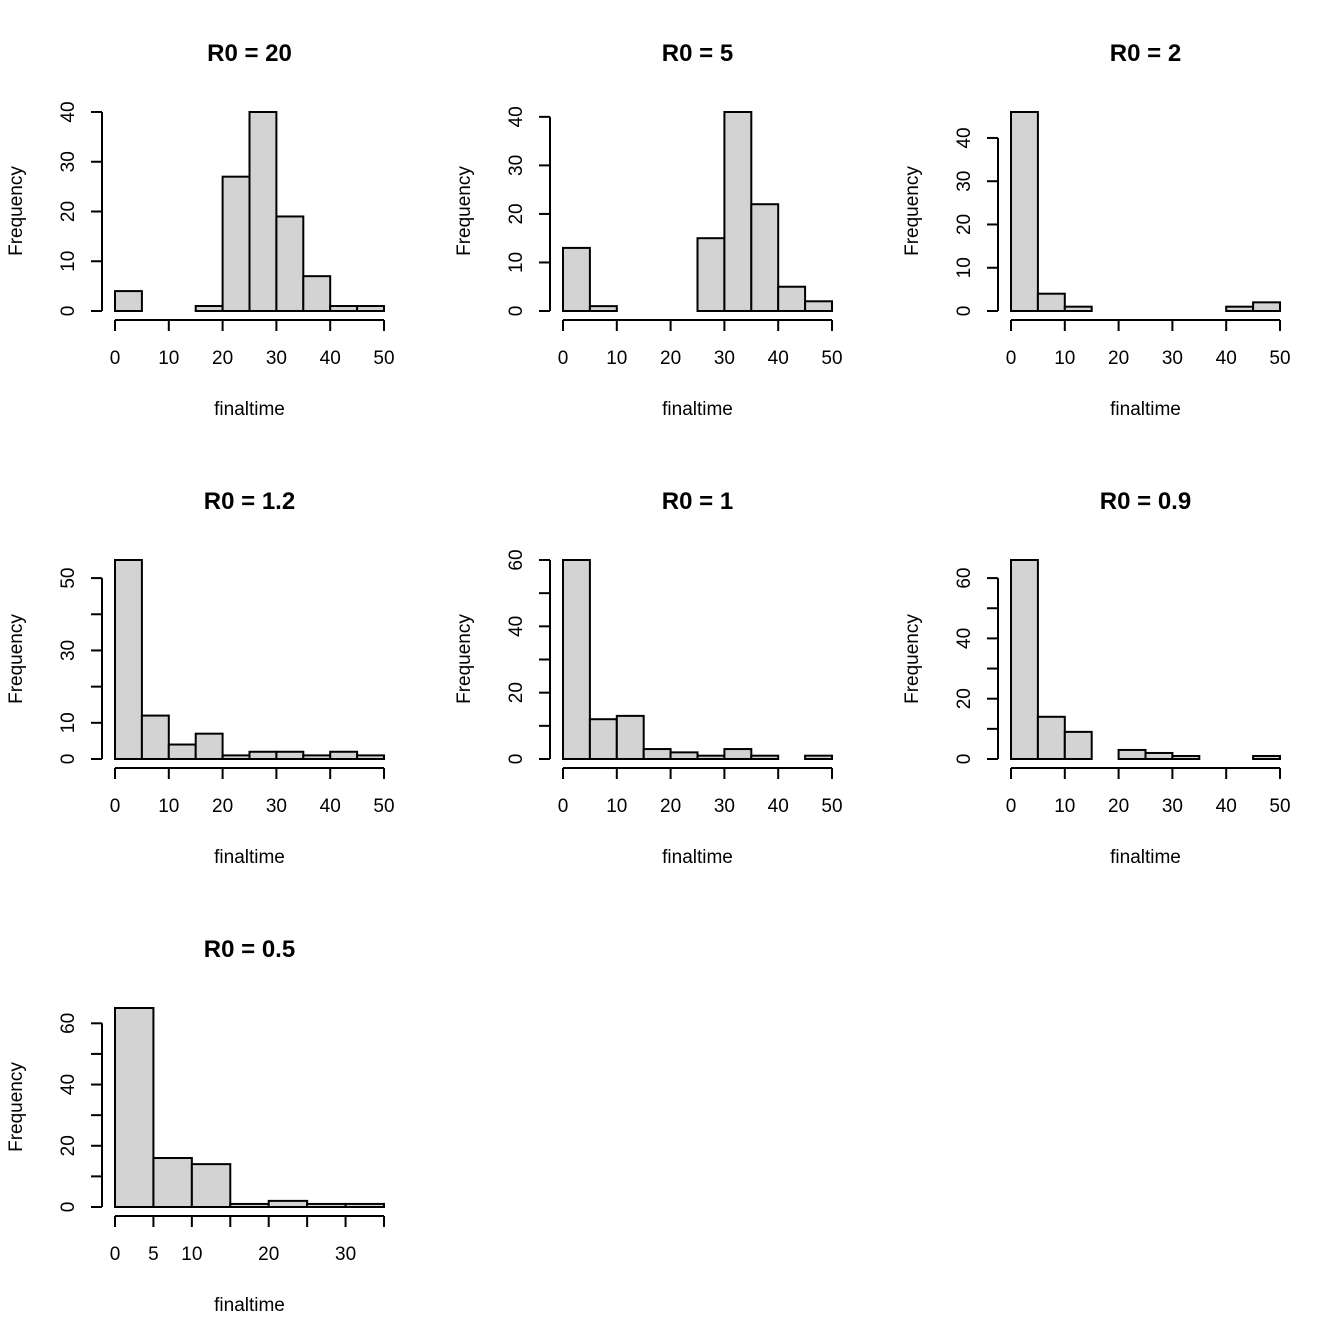 The image size is (1344, 1344). What do you see at coordinates (697, 53) in the screenshot?
I see `chart-title: R0 = 5` at bounding box center [697, 53].